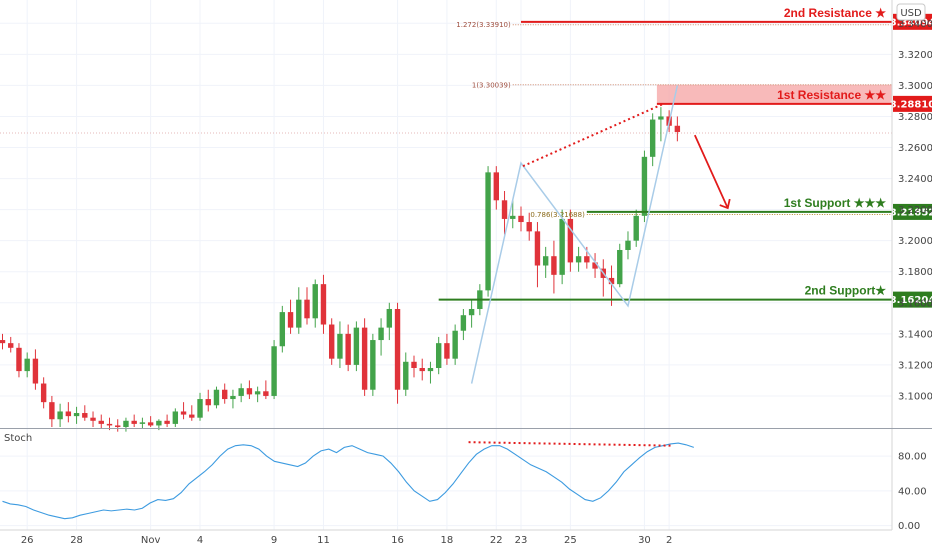 The height and width of the screenshot is (550, 932). What do you see at coordinates (496, 540) in the screenshot?
I see `time-tick-label: 22` at bounding box center [496, 540].